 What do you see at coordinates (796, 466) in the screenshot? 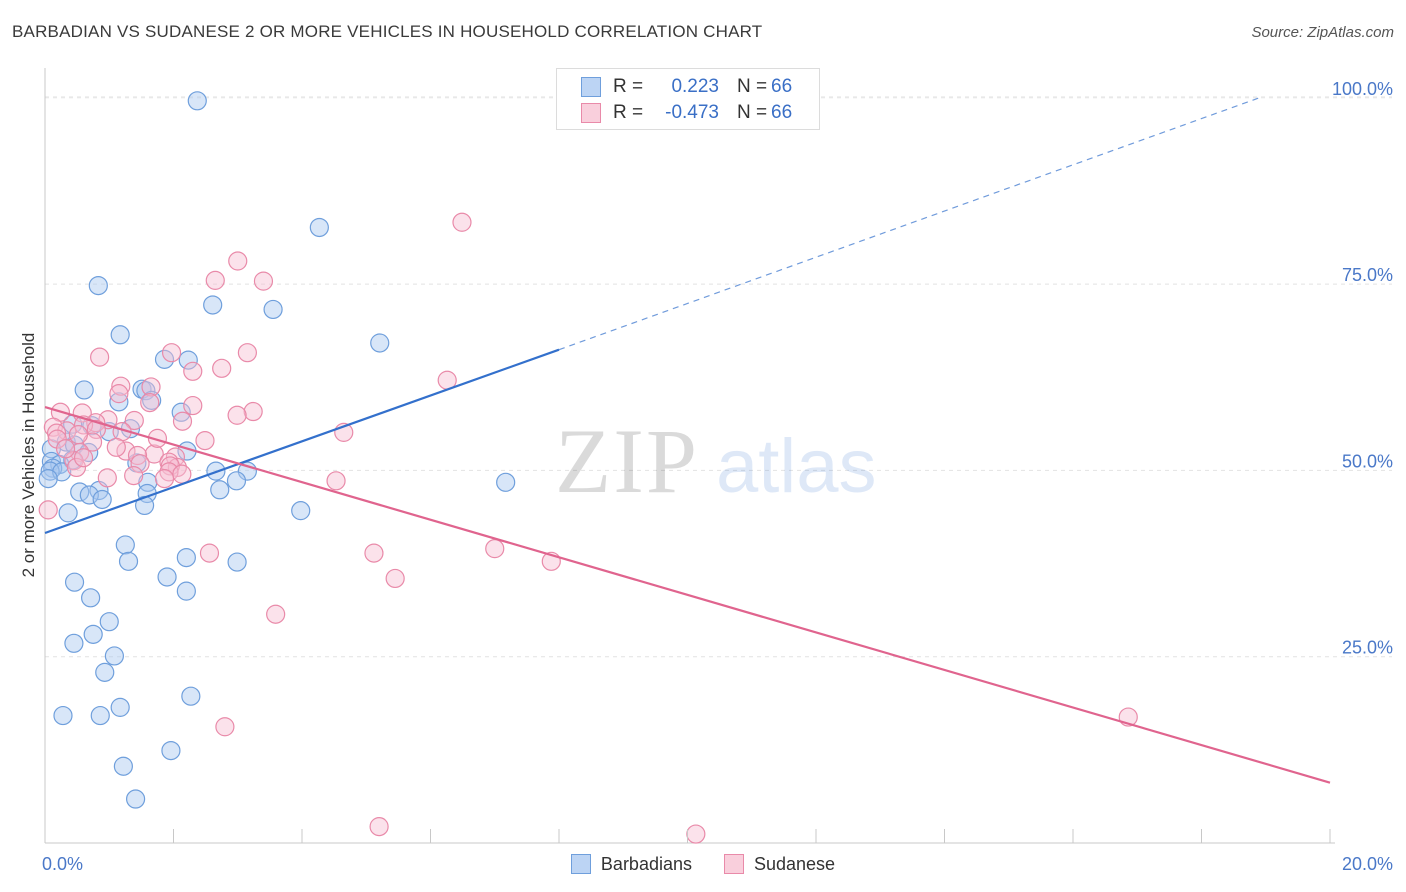
I see `watermark-atlas: atlas` at bounding box center [796, 466].